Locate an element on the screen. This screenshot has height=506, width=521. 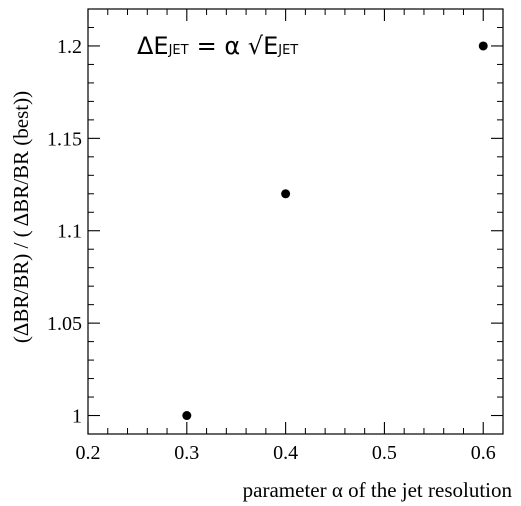
y-axis-title: (ΔBR/BR) / ( ΔBR/BR (best)) is located at coordinates (21, 217).